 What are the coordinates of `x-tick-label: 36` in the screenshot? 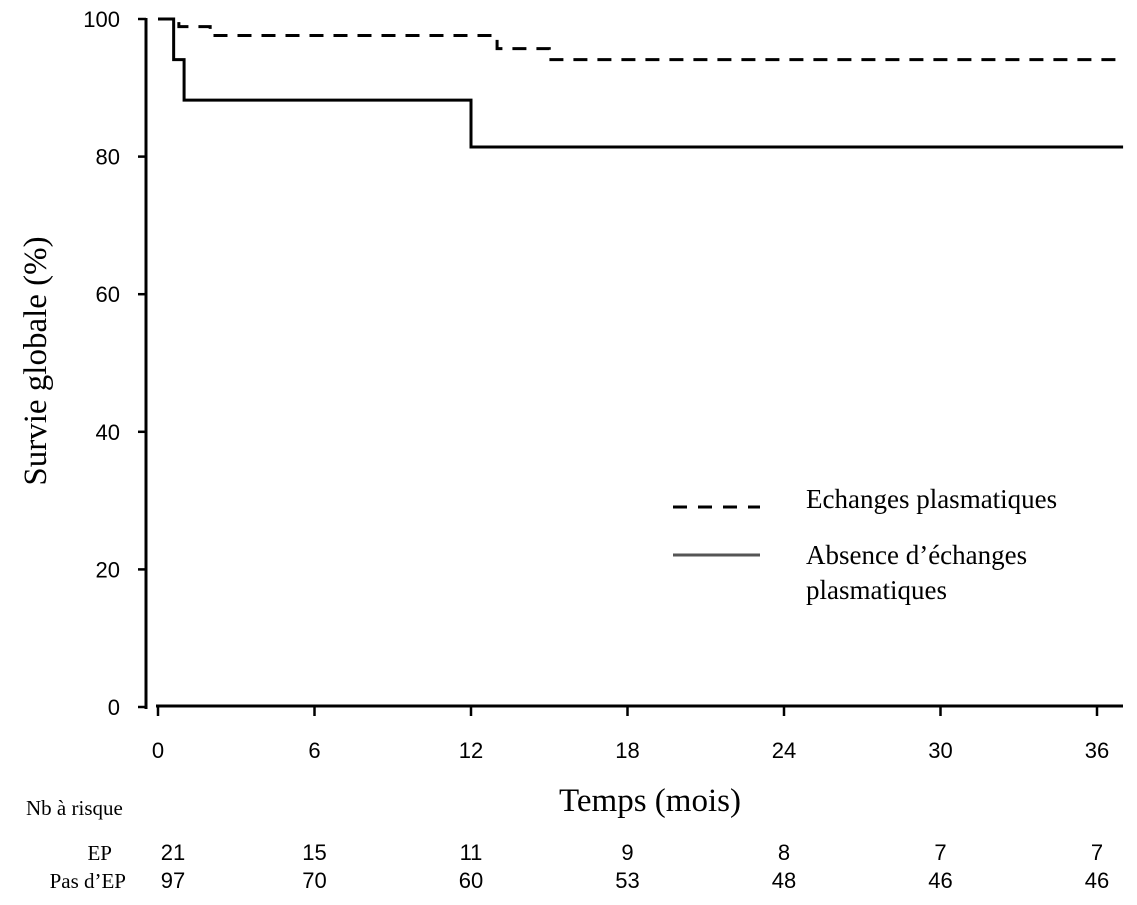 It's located at (1097, 750).